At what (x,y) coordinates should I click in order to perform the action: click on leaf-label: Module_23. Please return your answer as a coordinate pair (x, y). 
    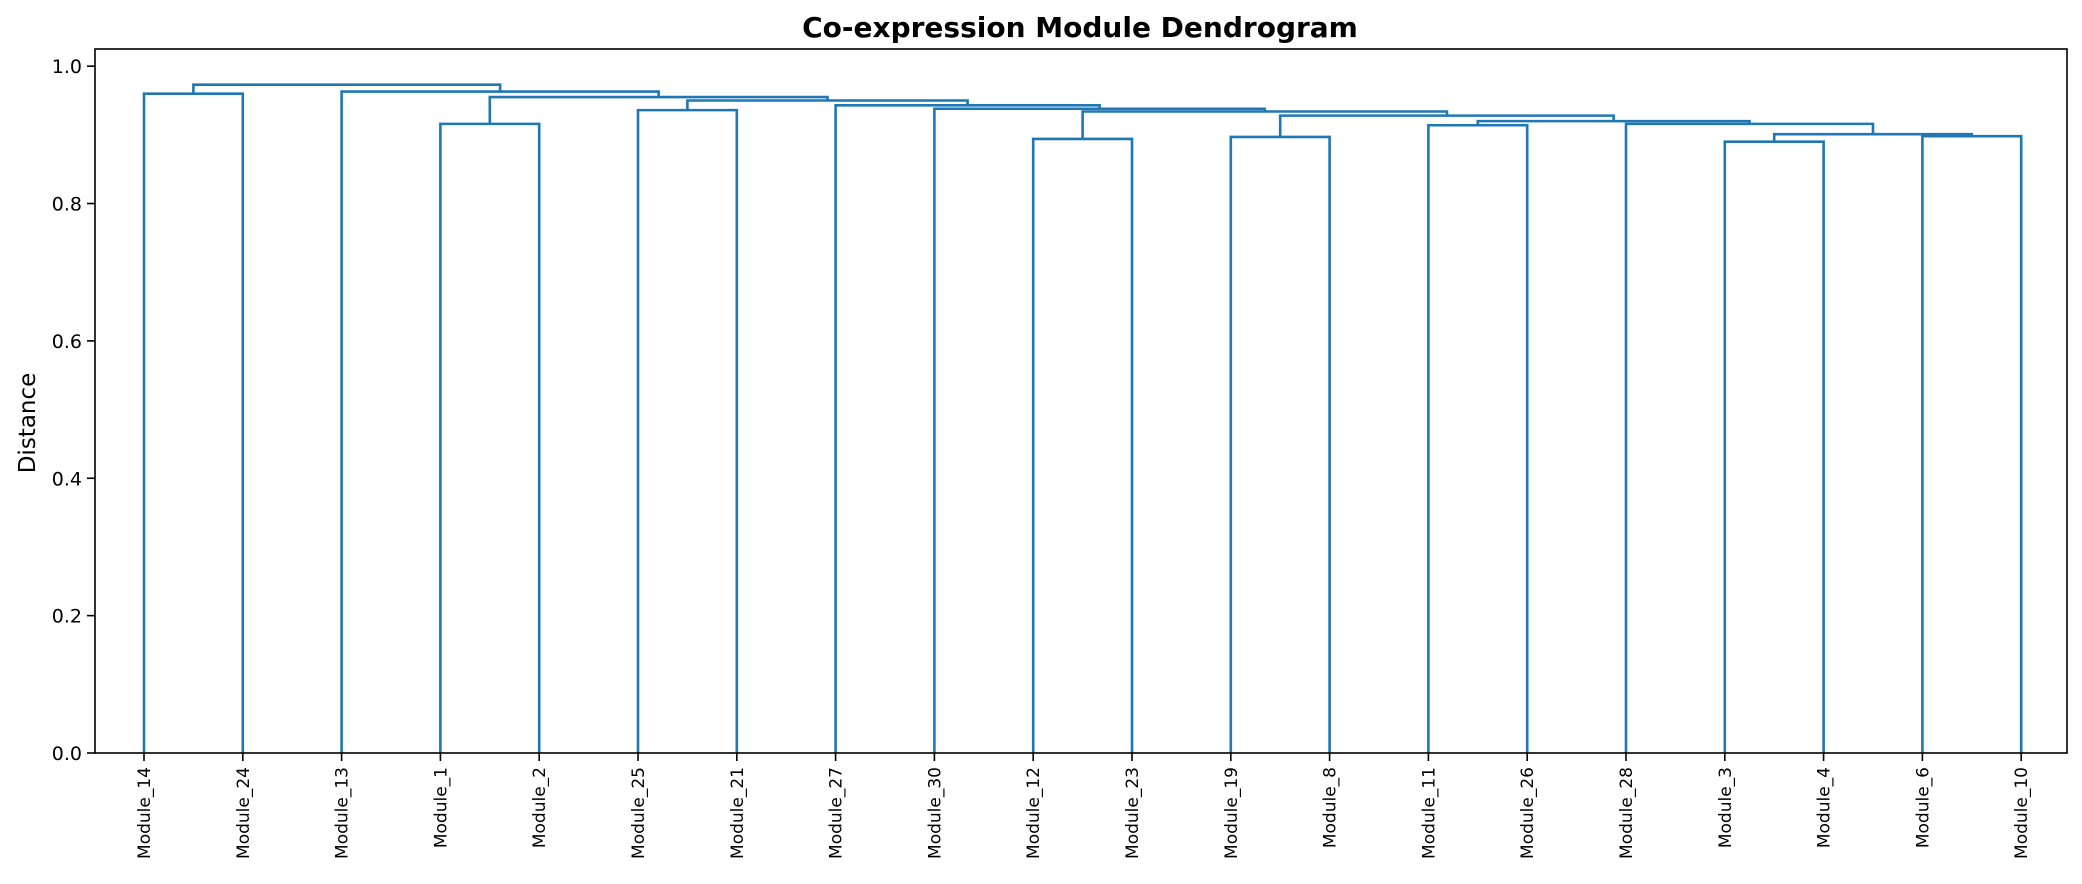
    Looking at the image, I should click on (1133, 813).